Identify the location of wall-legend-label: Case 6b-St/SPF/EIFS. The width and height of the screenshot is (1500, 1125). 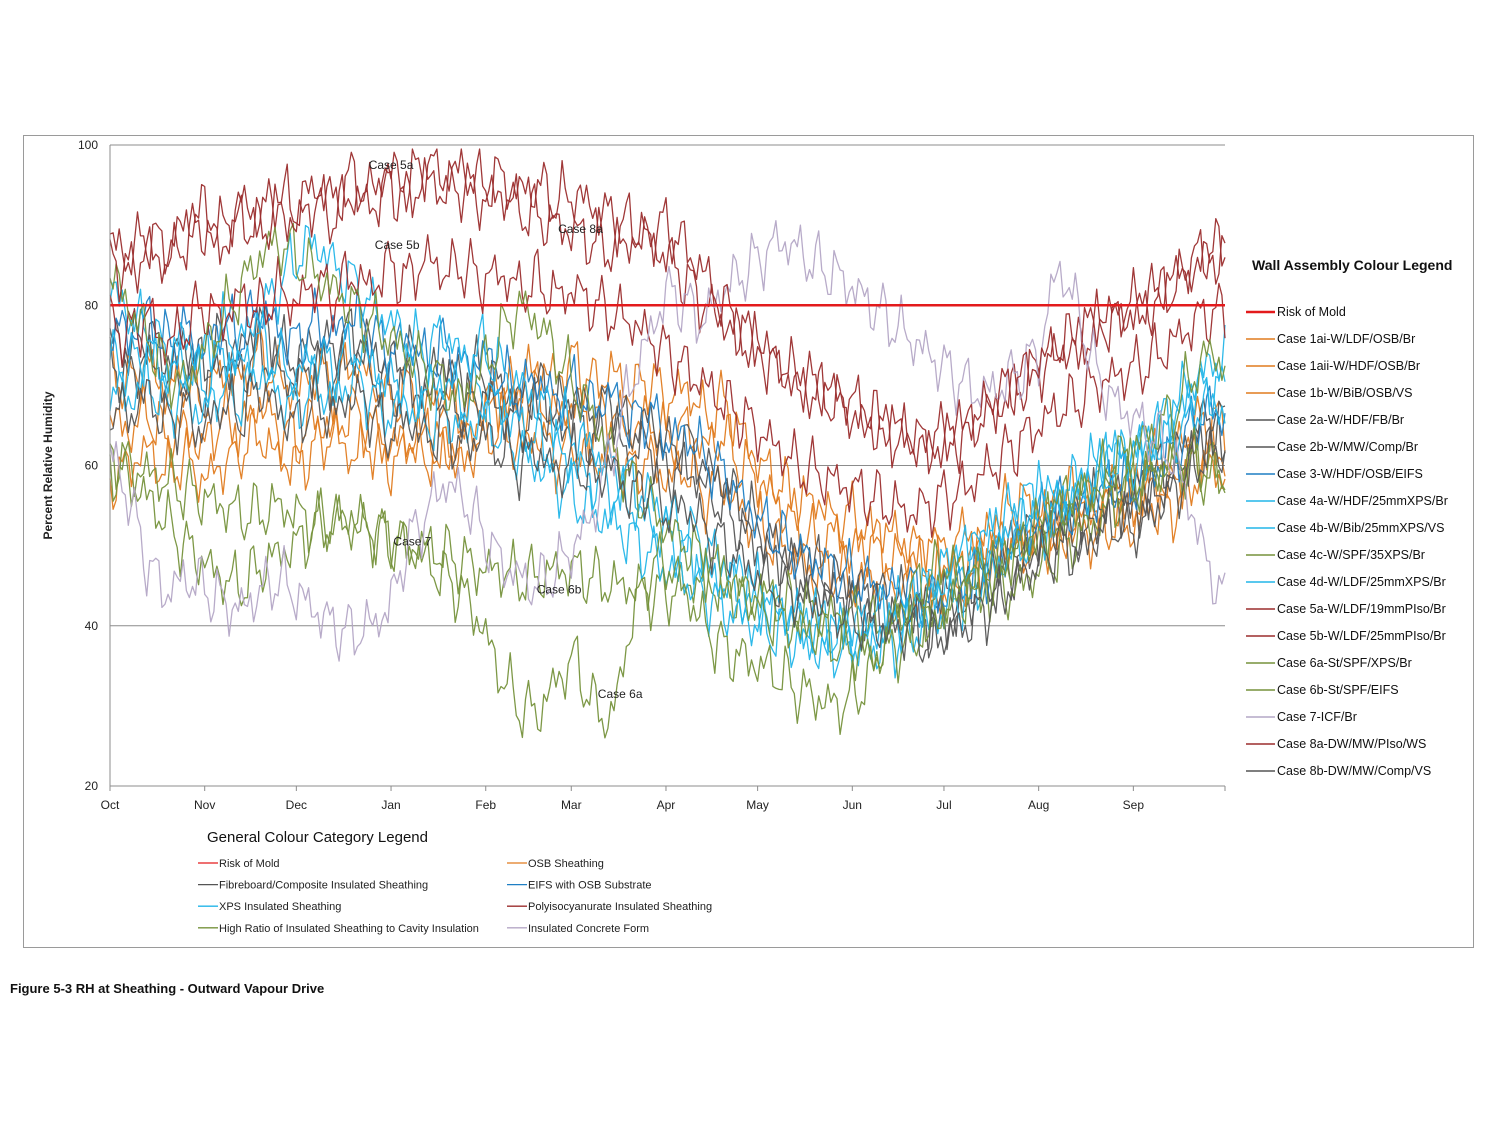
(1338, 690).